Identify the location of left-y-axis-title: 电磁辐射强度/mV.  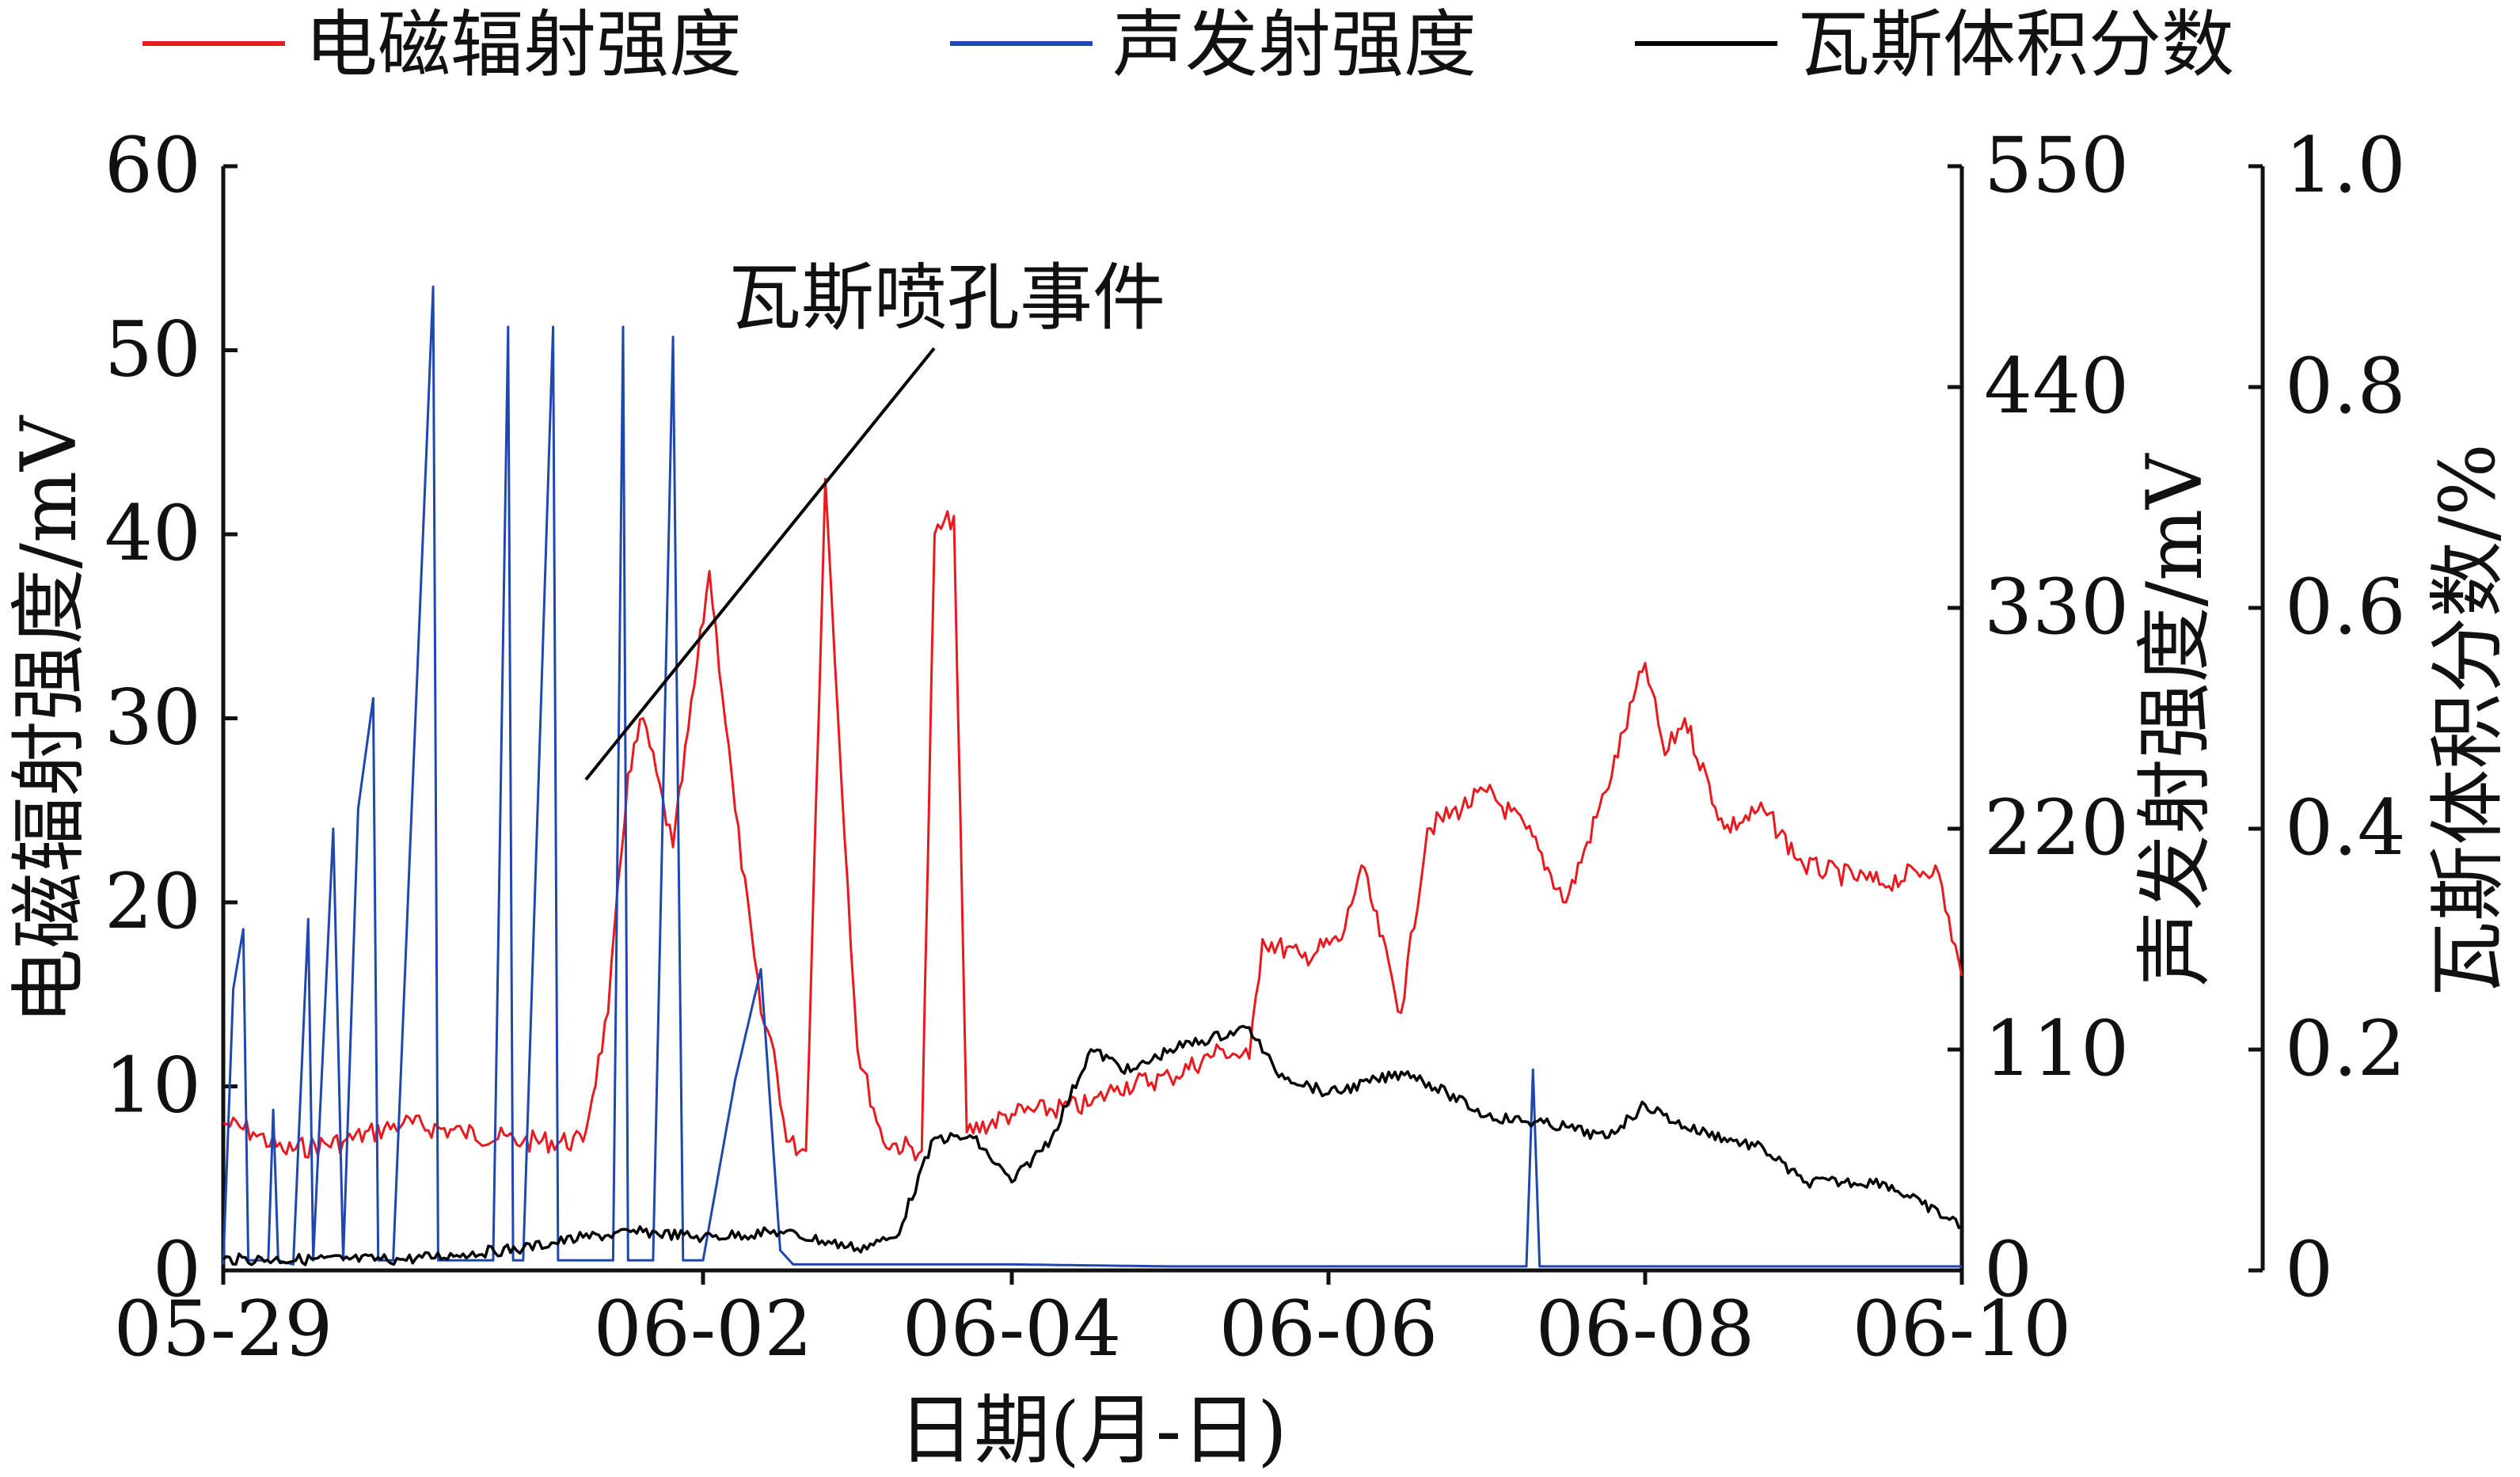
(49, 719).